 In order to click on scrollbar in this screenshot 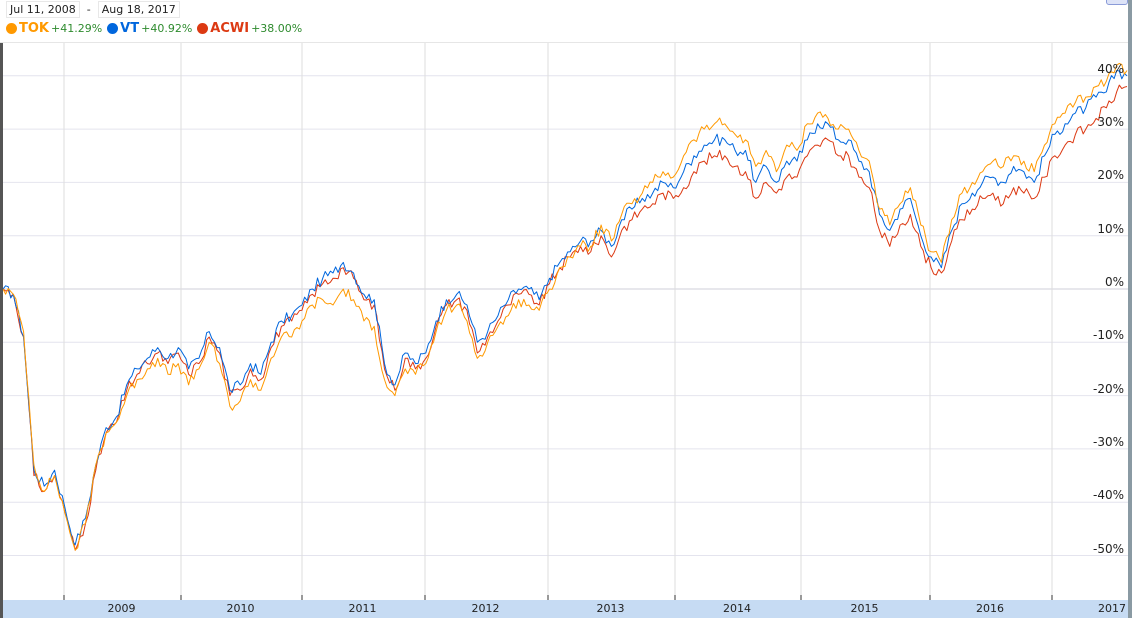, I will do `click(1130, 309)`.